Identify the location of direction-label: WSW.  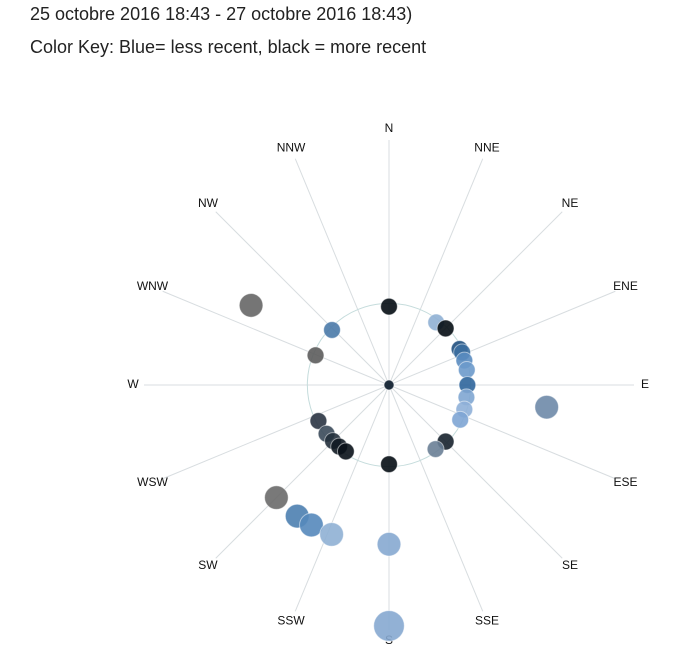
(152, 482).